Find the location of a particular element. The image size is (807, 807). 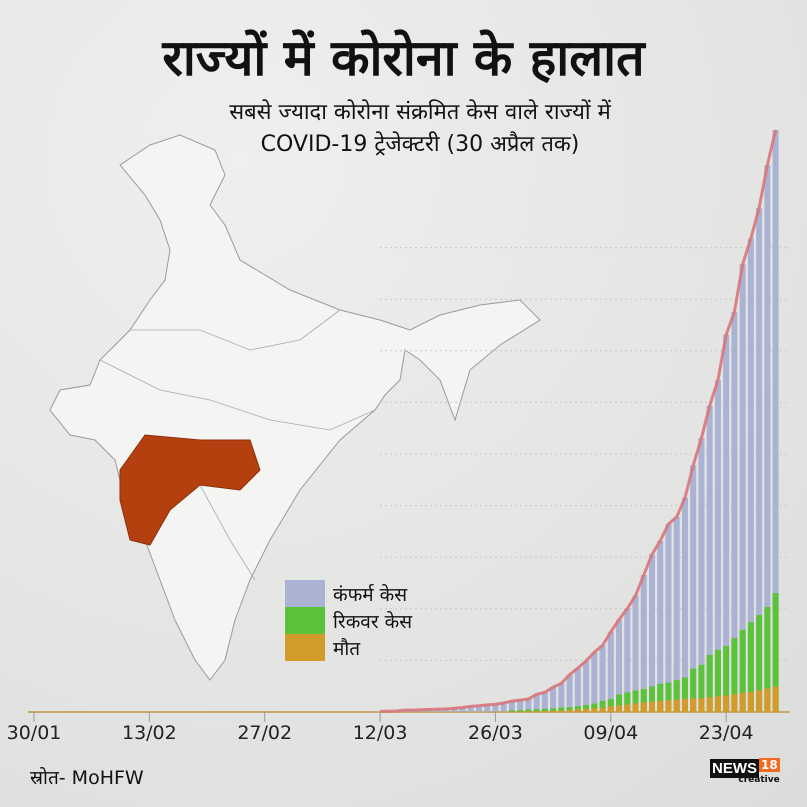

legend: कंफर्म केस रिकवर केस मौत is located at coordinates (348, 620).